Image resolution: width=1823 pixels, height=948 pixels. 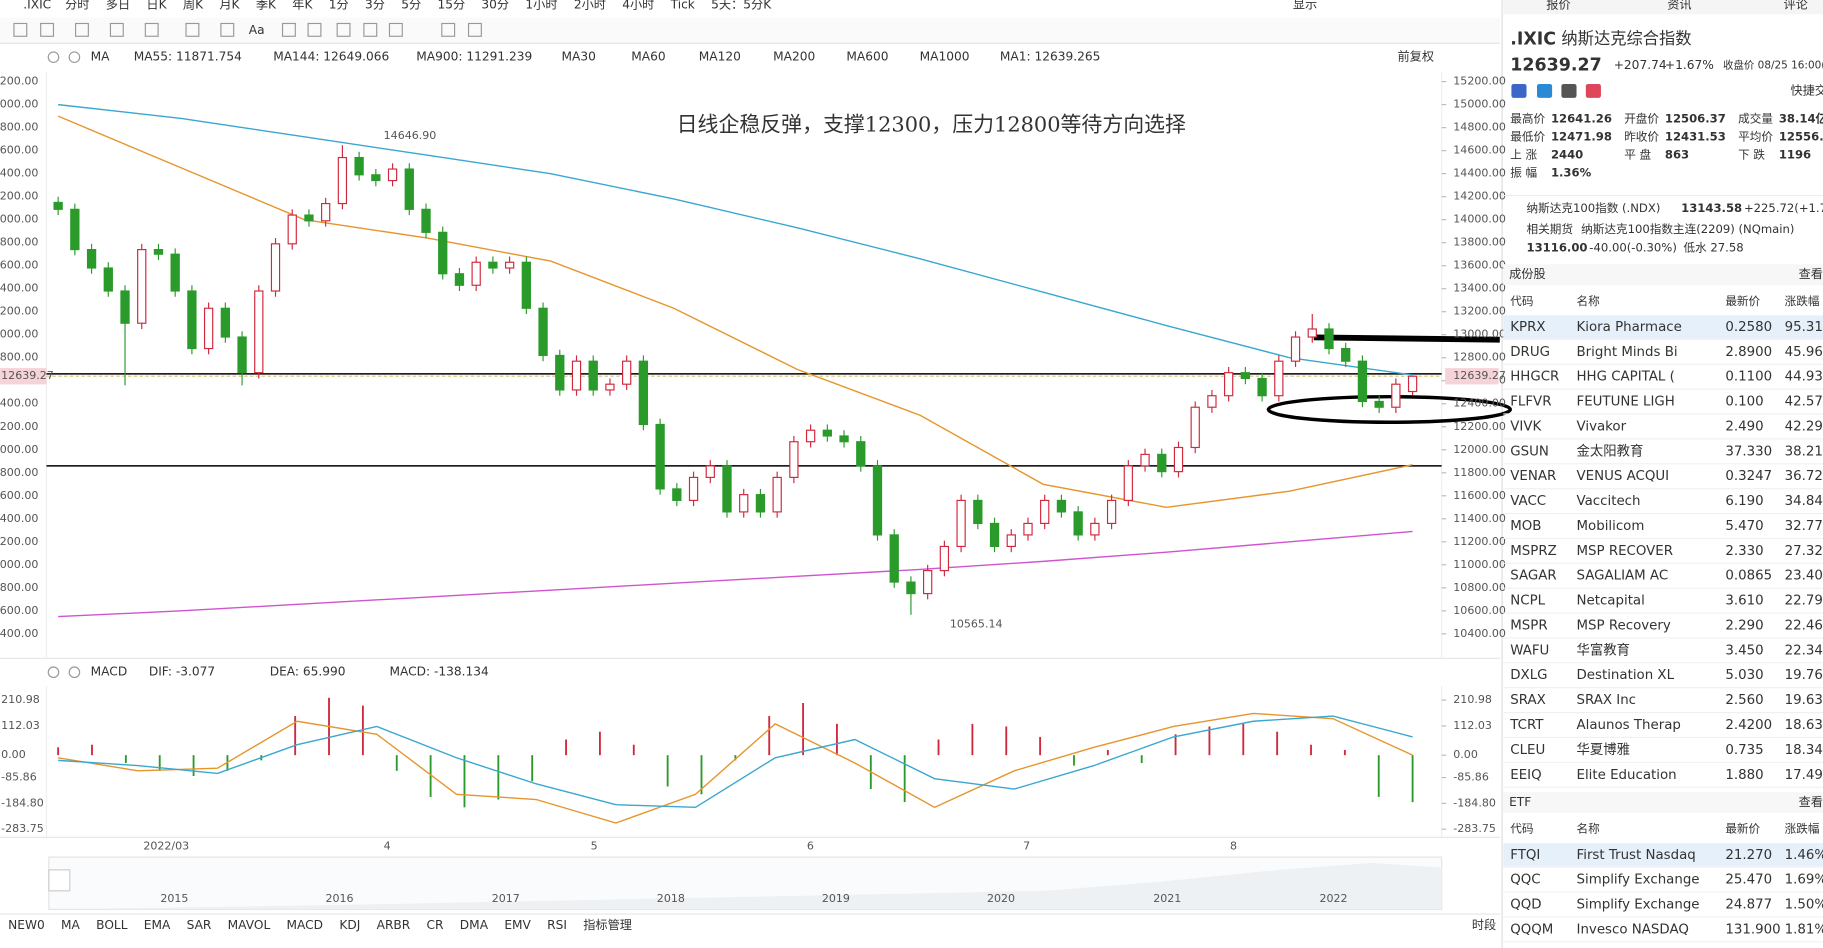 I want to click on indicator-tab: 指标管理, so click(x=607, y=924).